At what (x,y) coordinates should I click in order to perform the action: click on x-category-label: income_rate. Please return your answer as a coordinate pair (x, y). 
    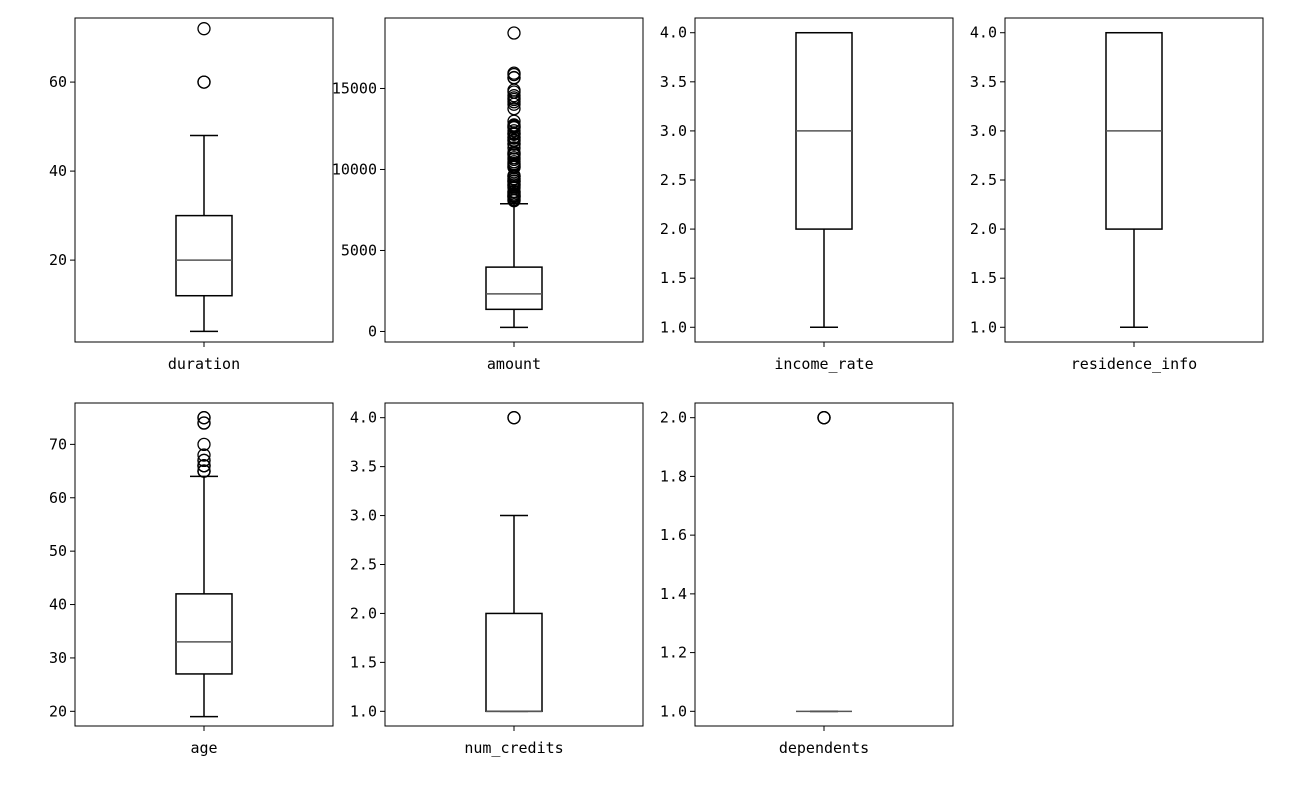
    Looking at the image, I should click on (823, 364).